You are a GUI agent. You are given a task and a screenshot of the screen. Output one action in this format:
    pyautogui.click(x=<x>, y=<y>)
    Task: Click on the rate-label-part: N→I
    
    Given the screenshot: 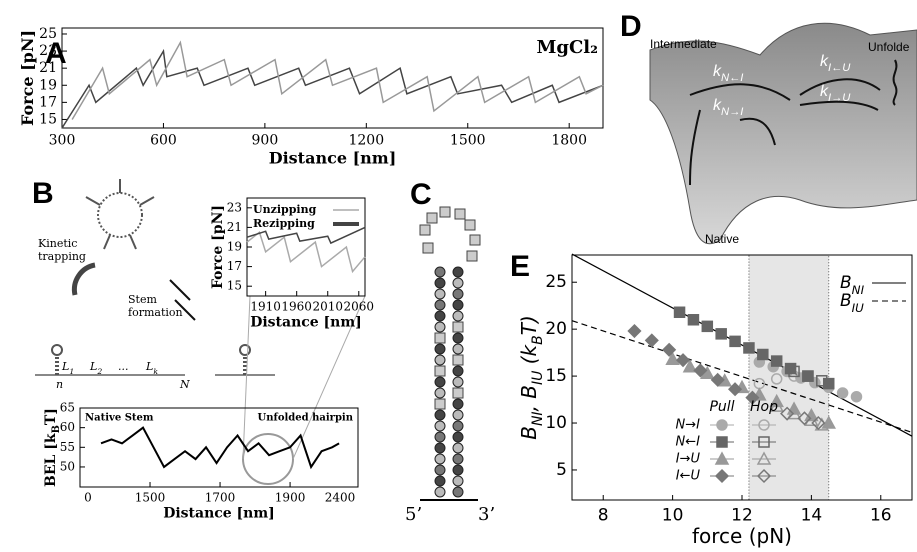 What is the action you would take?
    pyautogui.click(x=732, y=112)
    